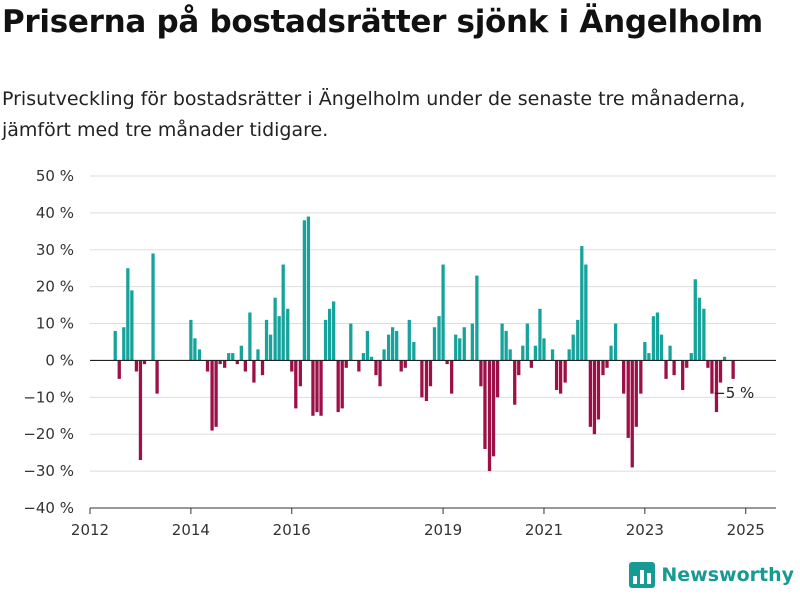  Describe the element at coordinates (55, 287) in the screenshot. I see `y-tick-label: 20 %` at that location.